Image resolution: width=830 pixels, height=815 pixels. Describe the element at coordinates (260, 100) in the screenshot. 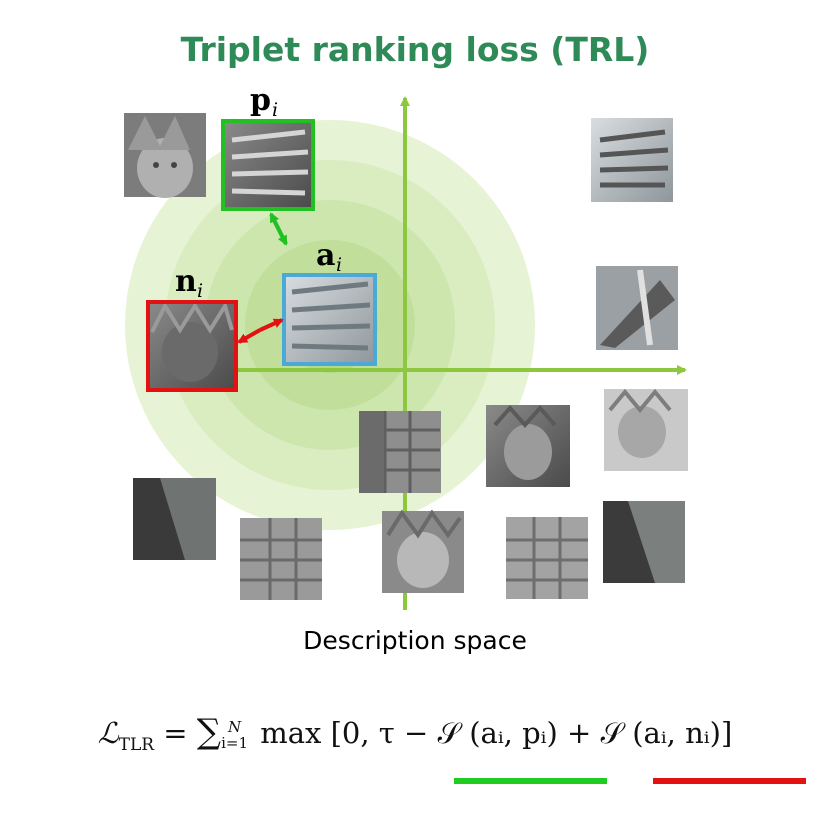

I see `positive-label-letter: p` at that location.